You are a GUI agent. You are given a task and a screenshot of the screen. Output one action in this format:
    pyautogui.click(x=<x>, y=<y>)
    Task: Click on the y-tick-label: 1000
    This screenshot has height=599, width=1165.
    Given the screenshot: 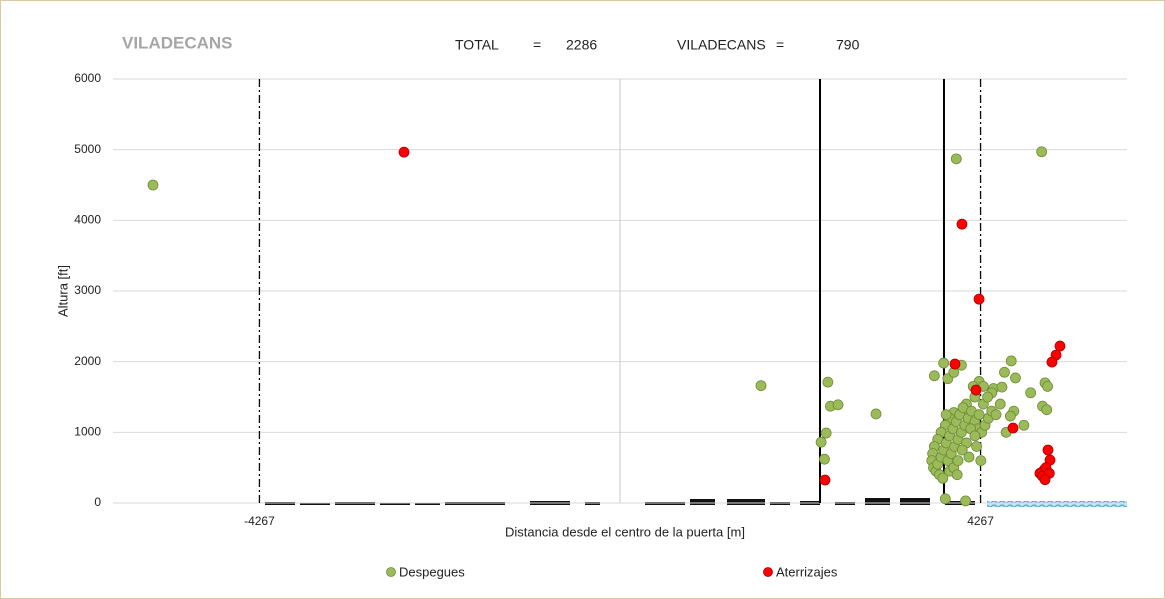 What is the action you would take?
    pyautogui.click(x=87, y=432)
    